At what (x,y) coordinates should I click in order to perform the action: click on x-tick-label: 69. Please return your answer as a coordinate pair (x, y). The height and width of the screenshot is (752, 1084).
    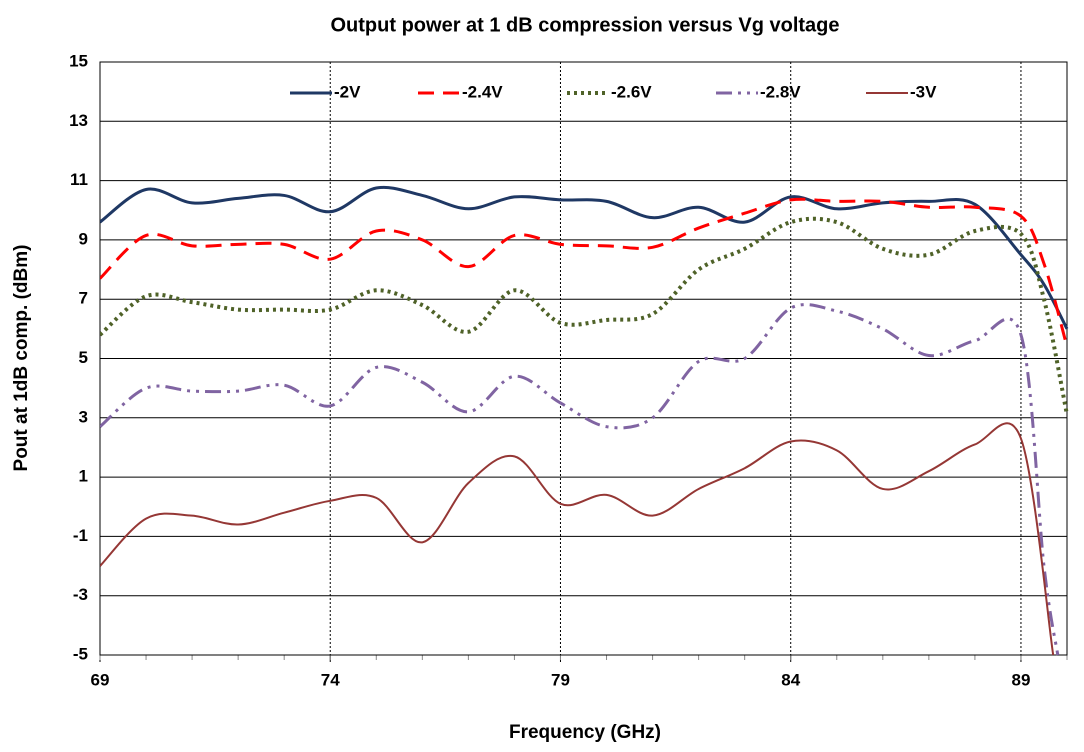
    Looking at the image, I should click on (100, 679).